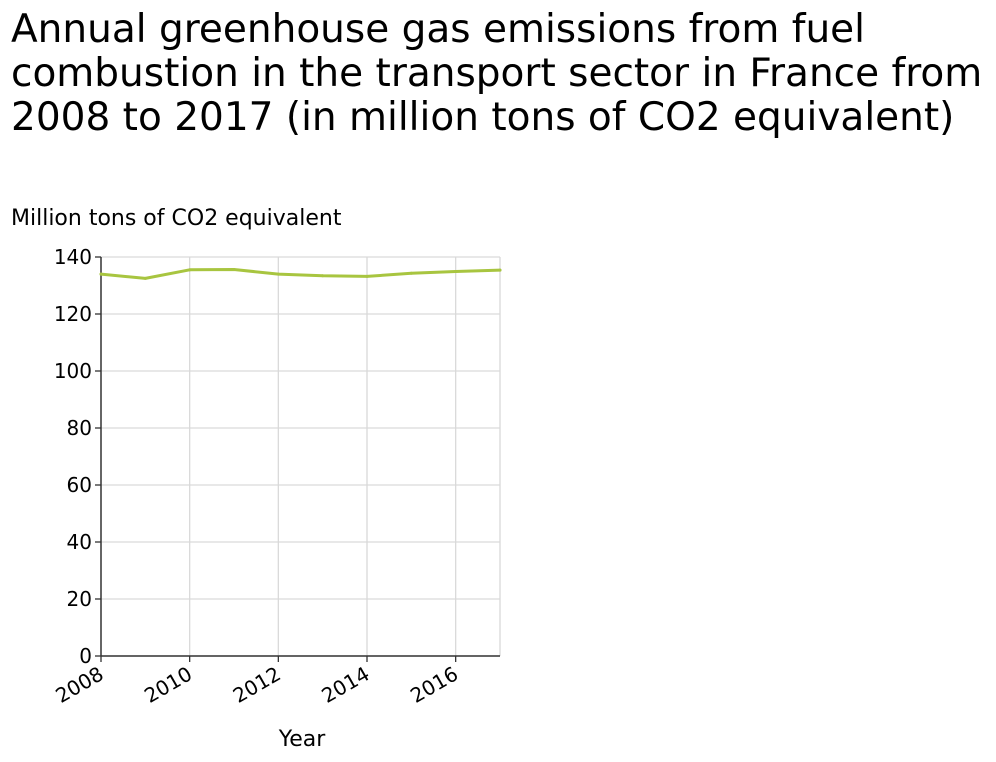  Describe the element at coordinates (73, 257) in the screenshot. I see `y-tick-label: 140` at that location.